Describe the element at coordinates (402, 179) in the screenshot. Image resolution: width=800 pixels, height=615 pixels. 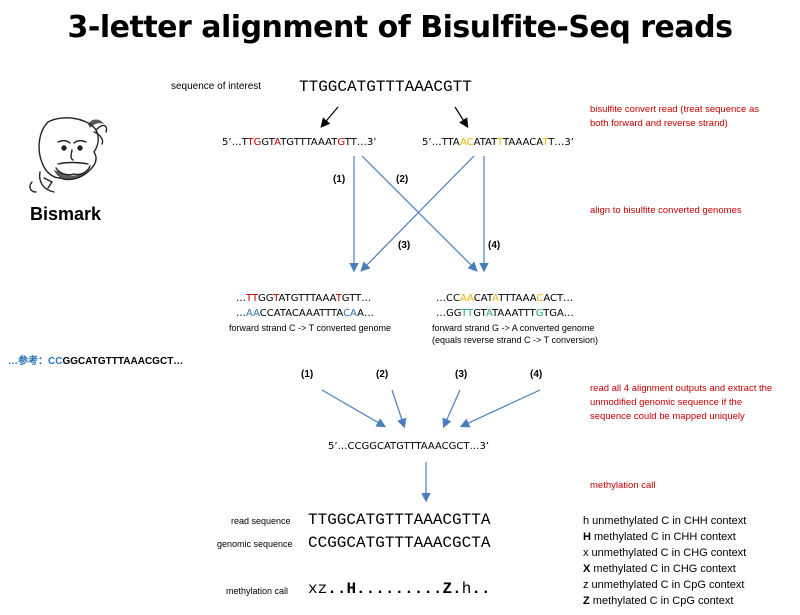
I see `path-label-2: (2)` at that location.